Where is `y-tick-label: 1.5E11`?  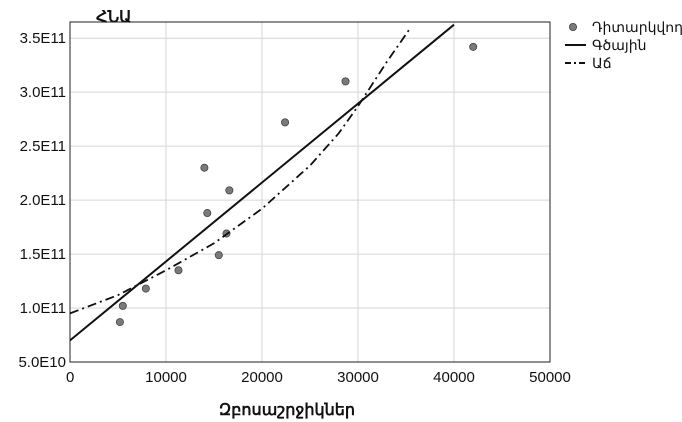 y-tick-label: 1.5E11 is located at coordinates (43, 254).